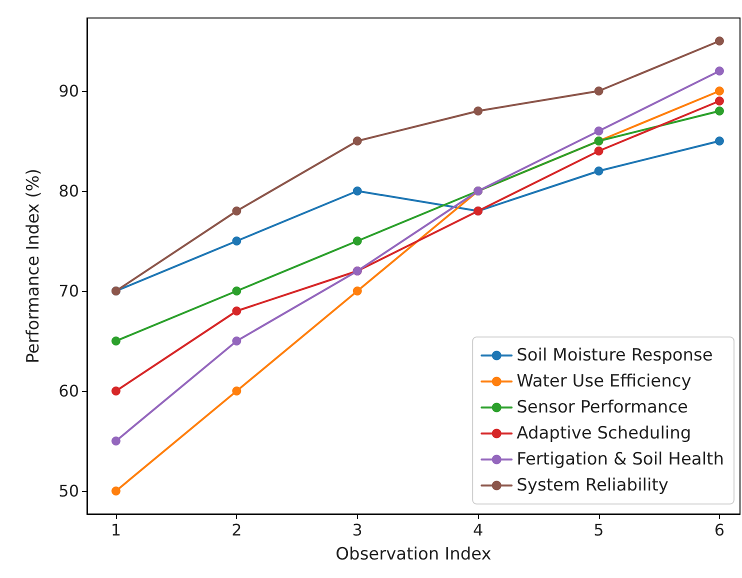 The height and width of the screenshot is (578, 742). Describe the element at coordinates (604, 382) in the screenshot. I see `legend-label: Water Use Efficiency` at that location.